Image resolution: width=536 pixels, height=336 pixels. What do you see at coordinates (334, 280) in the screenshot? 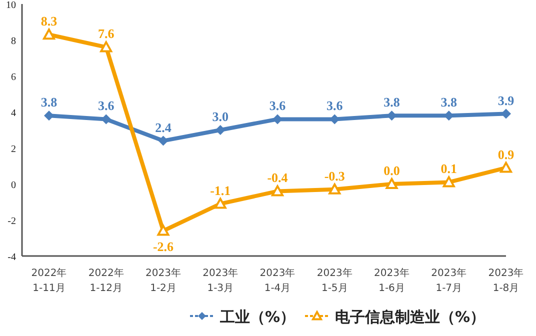
I see `x-tick-label: 2023年 1-5月` at bounding box center [334, 280].